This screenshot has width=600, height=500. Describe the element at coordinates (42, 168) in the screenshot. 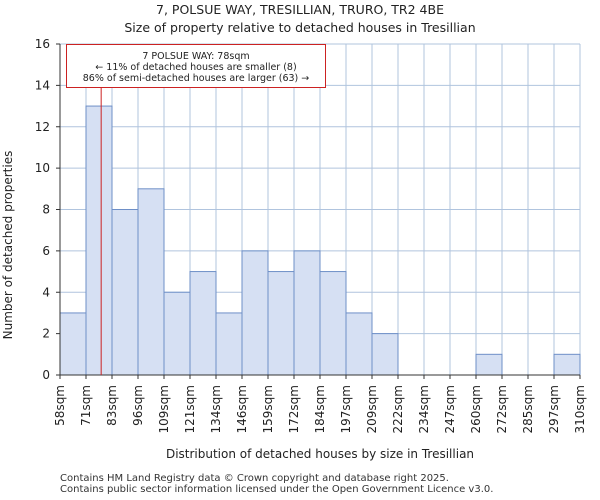

I see `y-tick-label: 10` at that location.